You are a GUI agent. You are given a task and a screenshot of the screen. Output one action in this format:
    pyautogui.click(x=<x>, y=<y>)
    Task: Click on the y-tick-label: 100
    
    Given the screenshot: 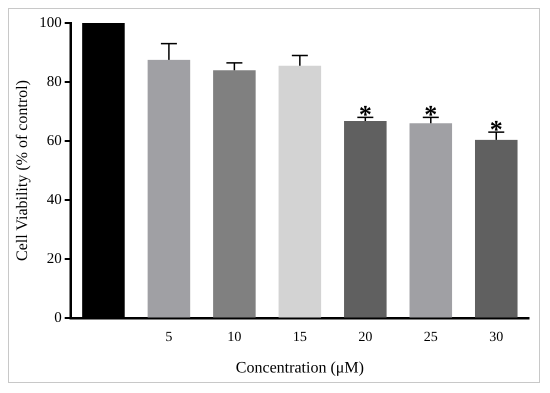 What is the action you would take?
    pyautogui.click(x=50, y=22)
    